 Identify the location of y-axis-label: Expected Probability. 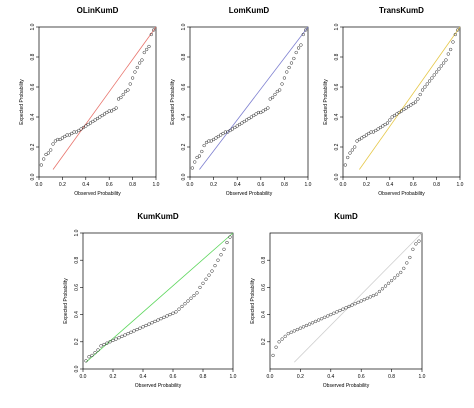
(66, 301).